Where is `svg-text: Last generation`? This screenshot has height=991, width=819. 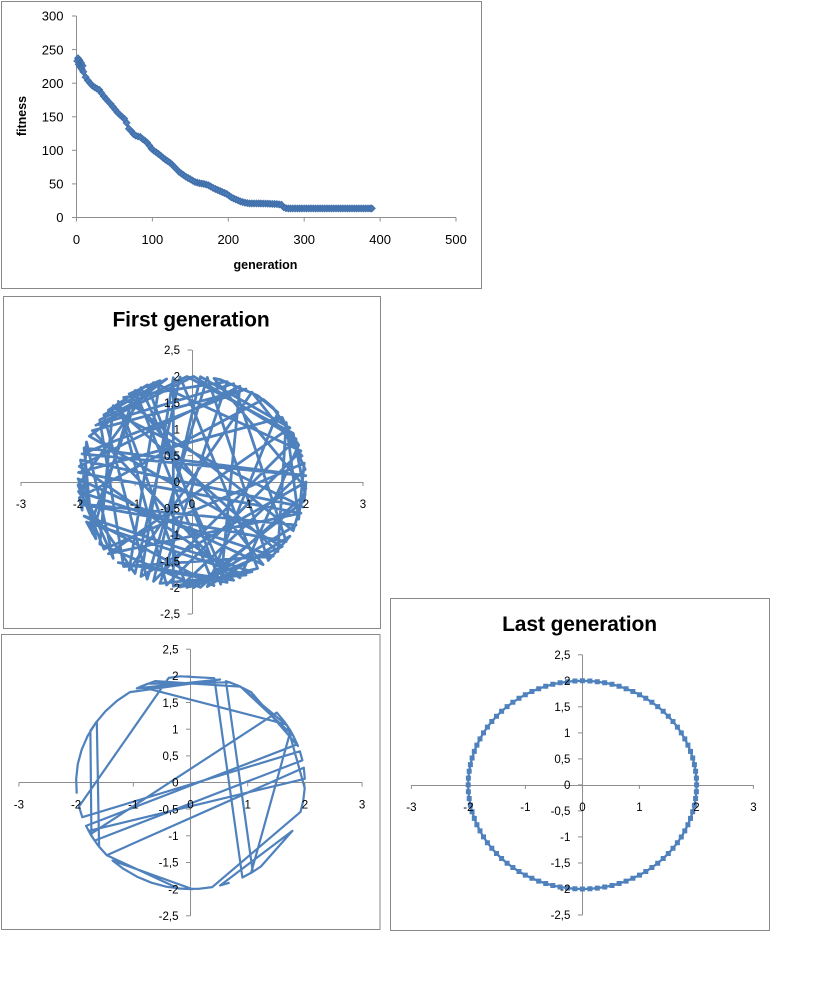 svg-text: Last generation is located at coordinates (579, 624).